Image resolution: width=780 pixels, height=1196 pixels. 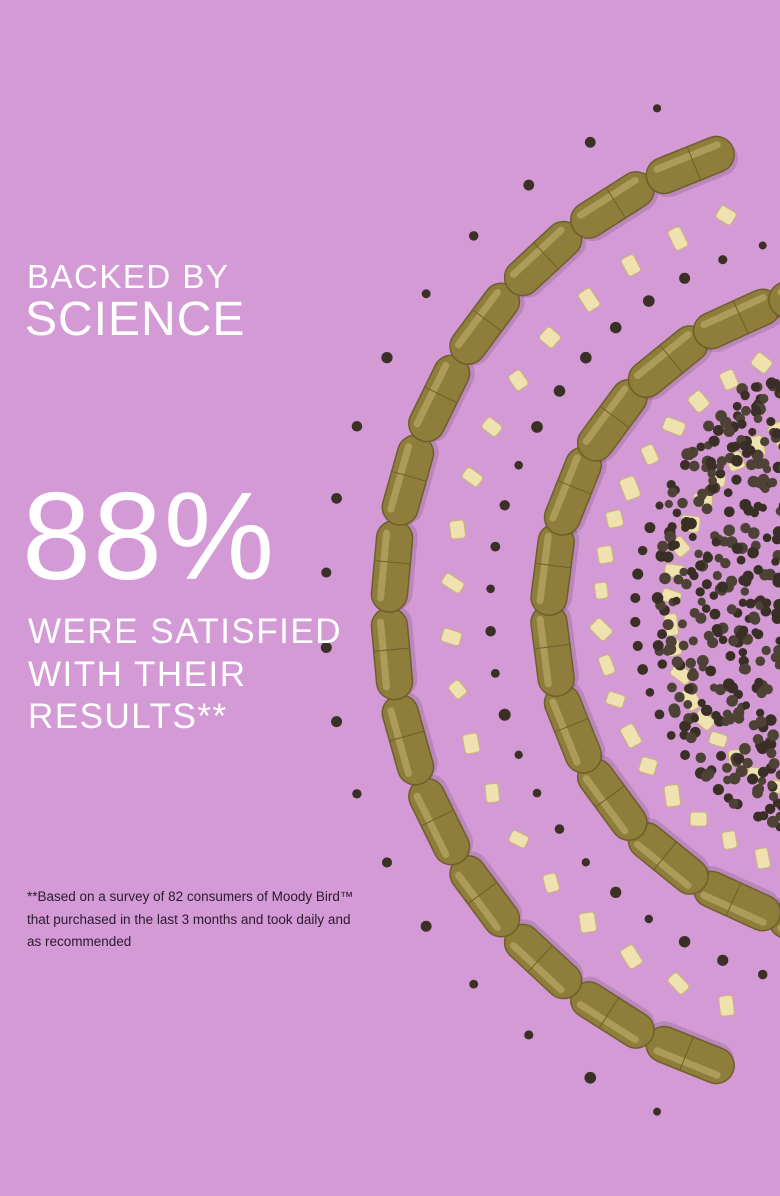 What do you see at coordinates (185, 631) in the screenshot?
I see `stat-line: WERE SATISFIED` at bounding box center [185, 631].